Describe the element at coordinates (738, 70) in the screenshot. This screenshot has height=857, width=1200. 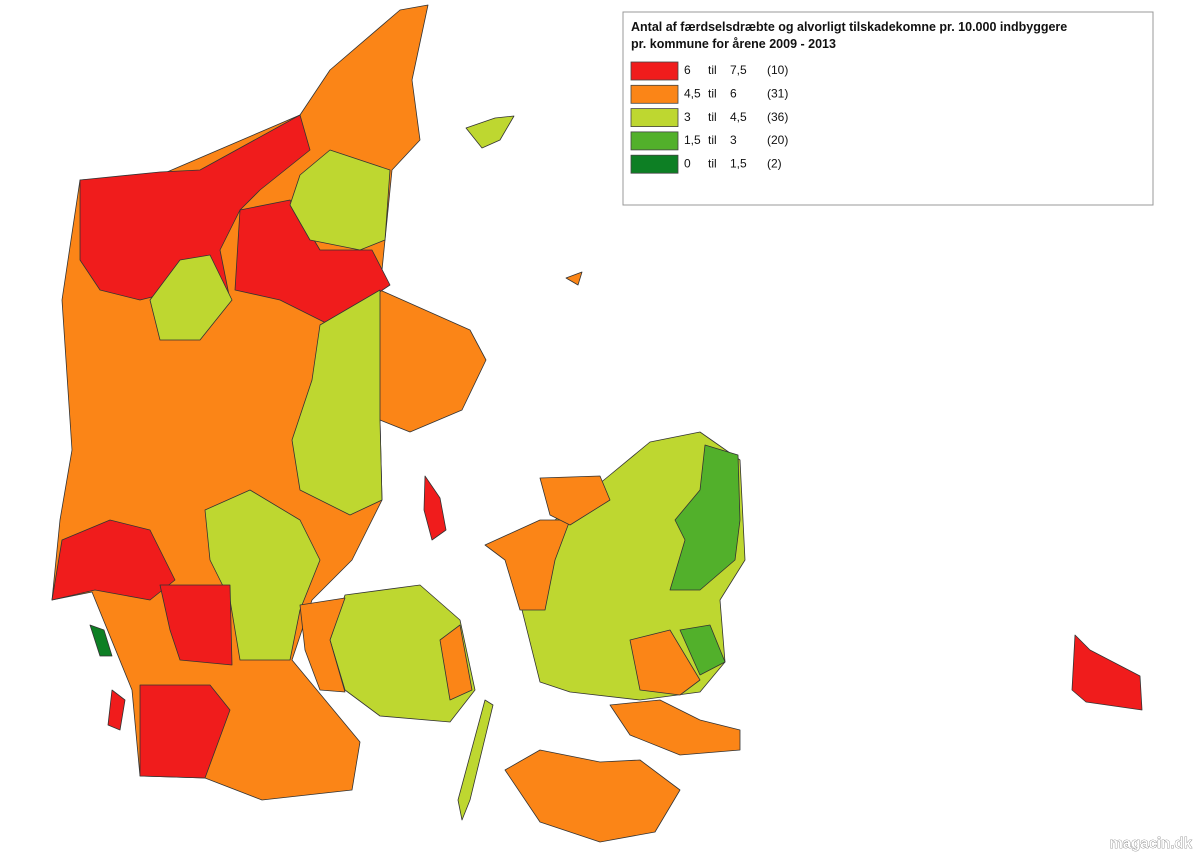
I see `legend-to: 7,5` at that location.